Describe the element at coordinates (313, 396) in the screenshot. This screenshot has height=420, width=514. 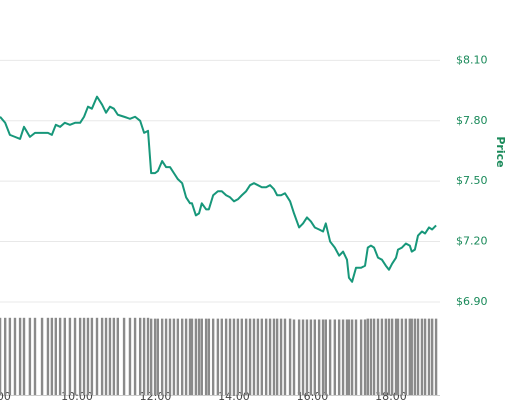
I see `x-tick-label: 16:00` at that location.